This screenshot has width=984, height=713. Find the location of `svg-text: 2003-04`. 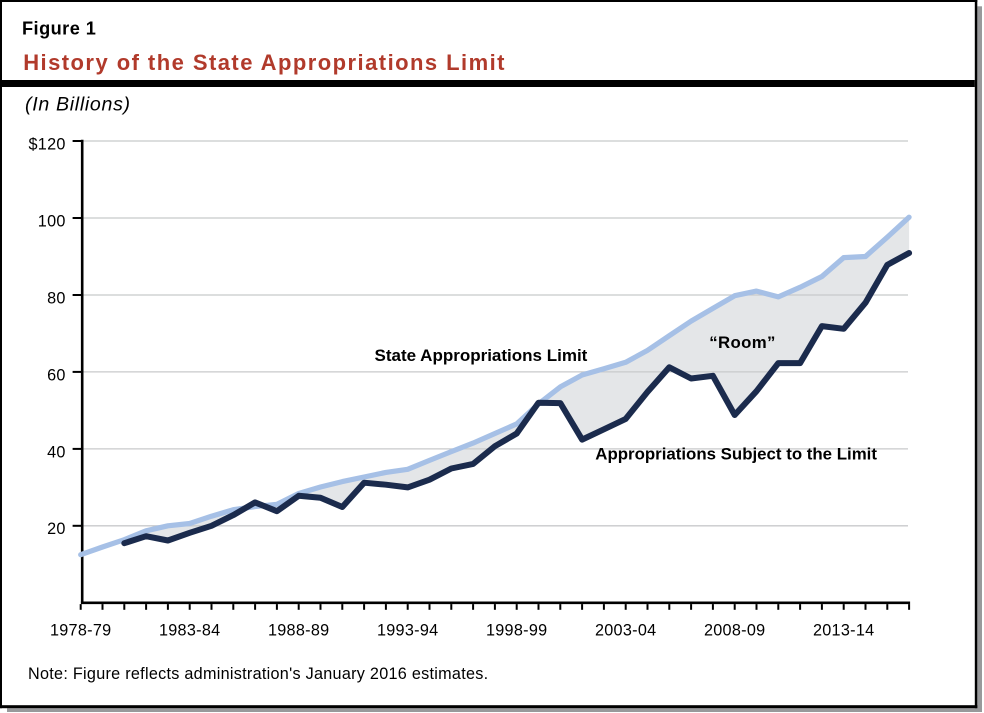

svg-text: 2003-04 is located at coordinates (626, 631).